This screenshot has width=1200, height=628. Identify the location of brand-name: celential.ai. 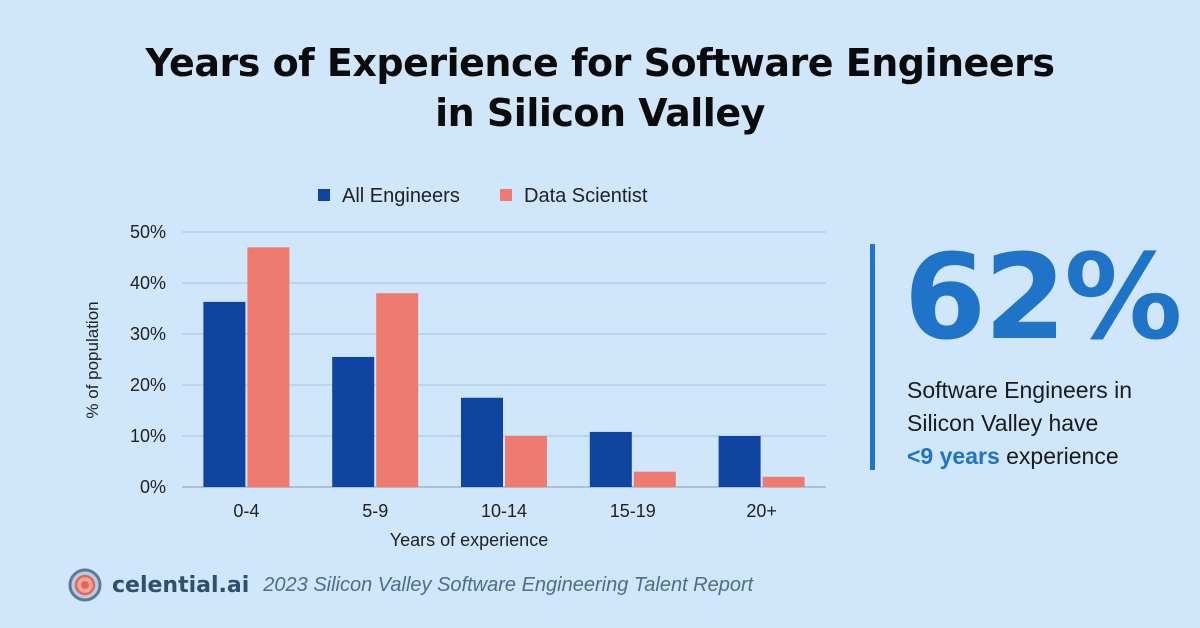
(181, 585).